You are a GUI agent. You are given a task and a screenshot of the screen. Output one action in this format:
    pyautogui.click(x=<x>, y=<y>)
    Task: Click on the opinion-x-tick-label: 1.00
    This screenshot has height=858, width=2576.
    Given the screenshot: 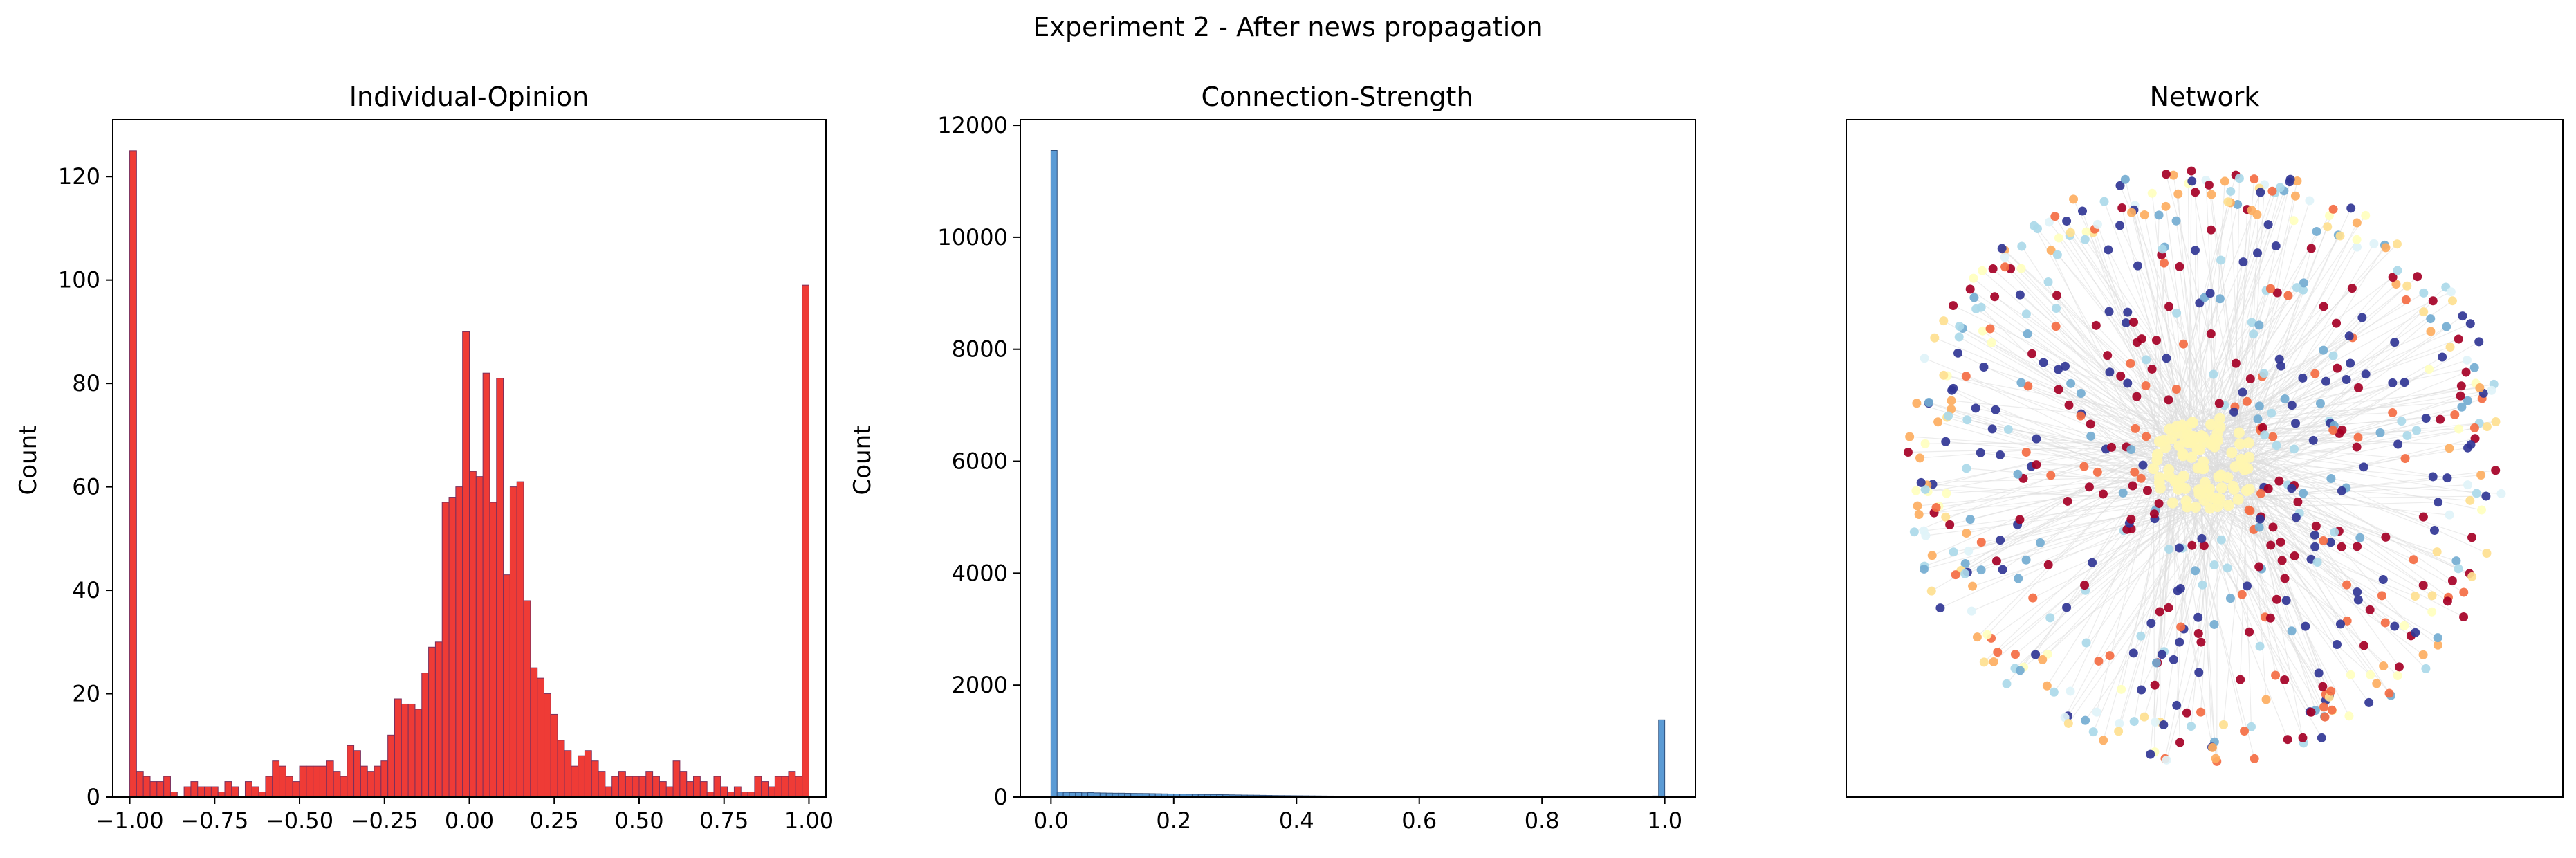 What is the action you would take?
    pyautogui.click(x=809, y=820)
    